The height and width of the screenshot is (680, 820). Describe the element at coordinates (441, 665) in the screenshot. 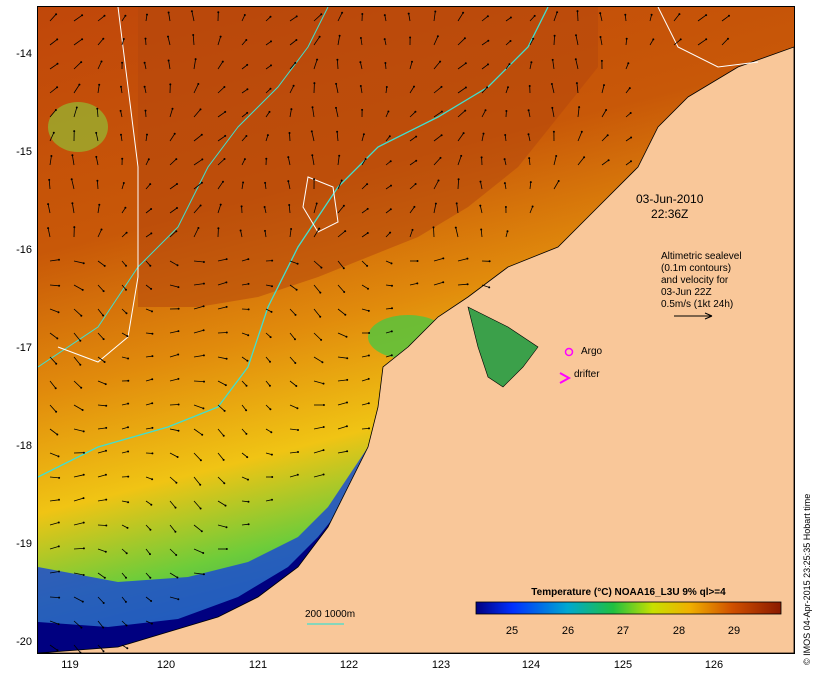

I see `x-tick-label: 123` at that location.